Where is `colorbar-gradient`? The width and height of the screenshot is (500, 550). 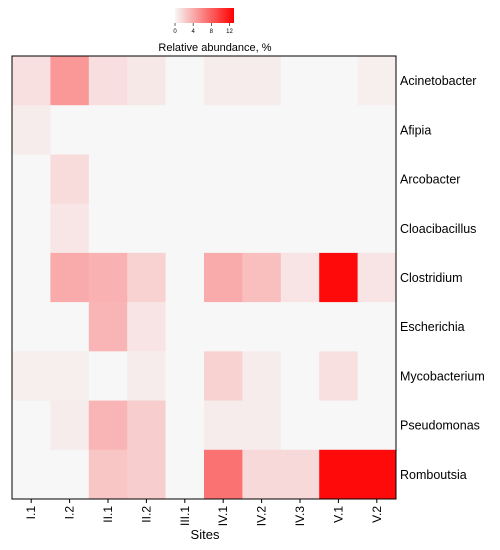 colorbar-gradient is located at coordinates (204, 15).